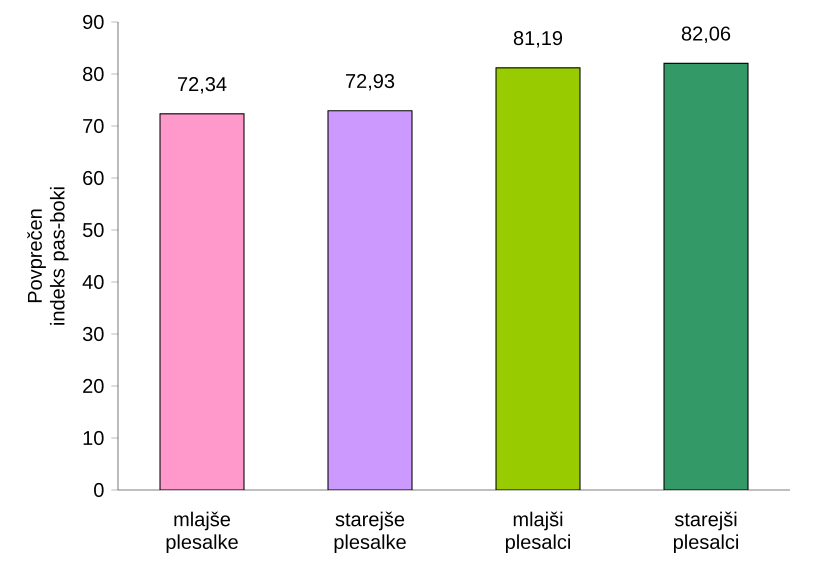  I want to click on data-label: 72,34, so click(202, 85).